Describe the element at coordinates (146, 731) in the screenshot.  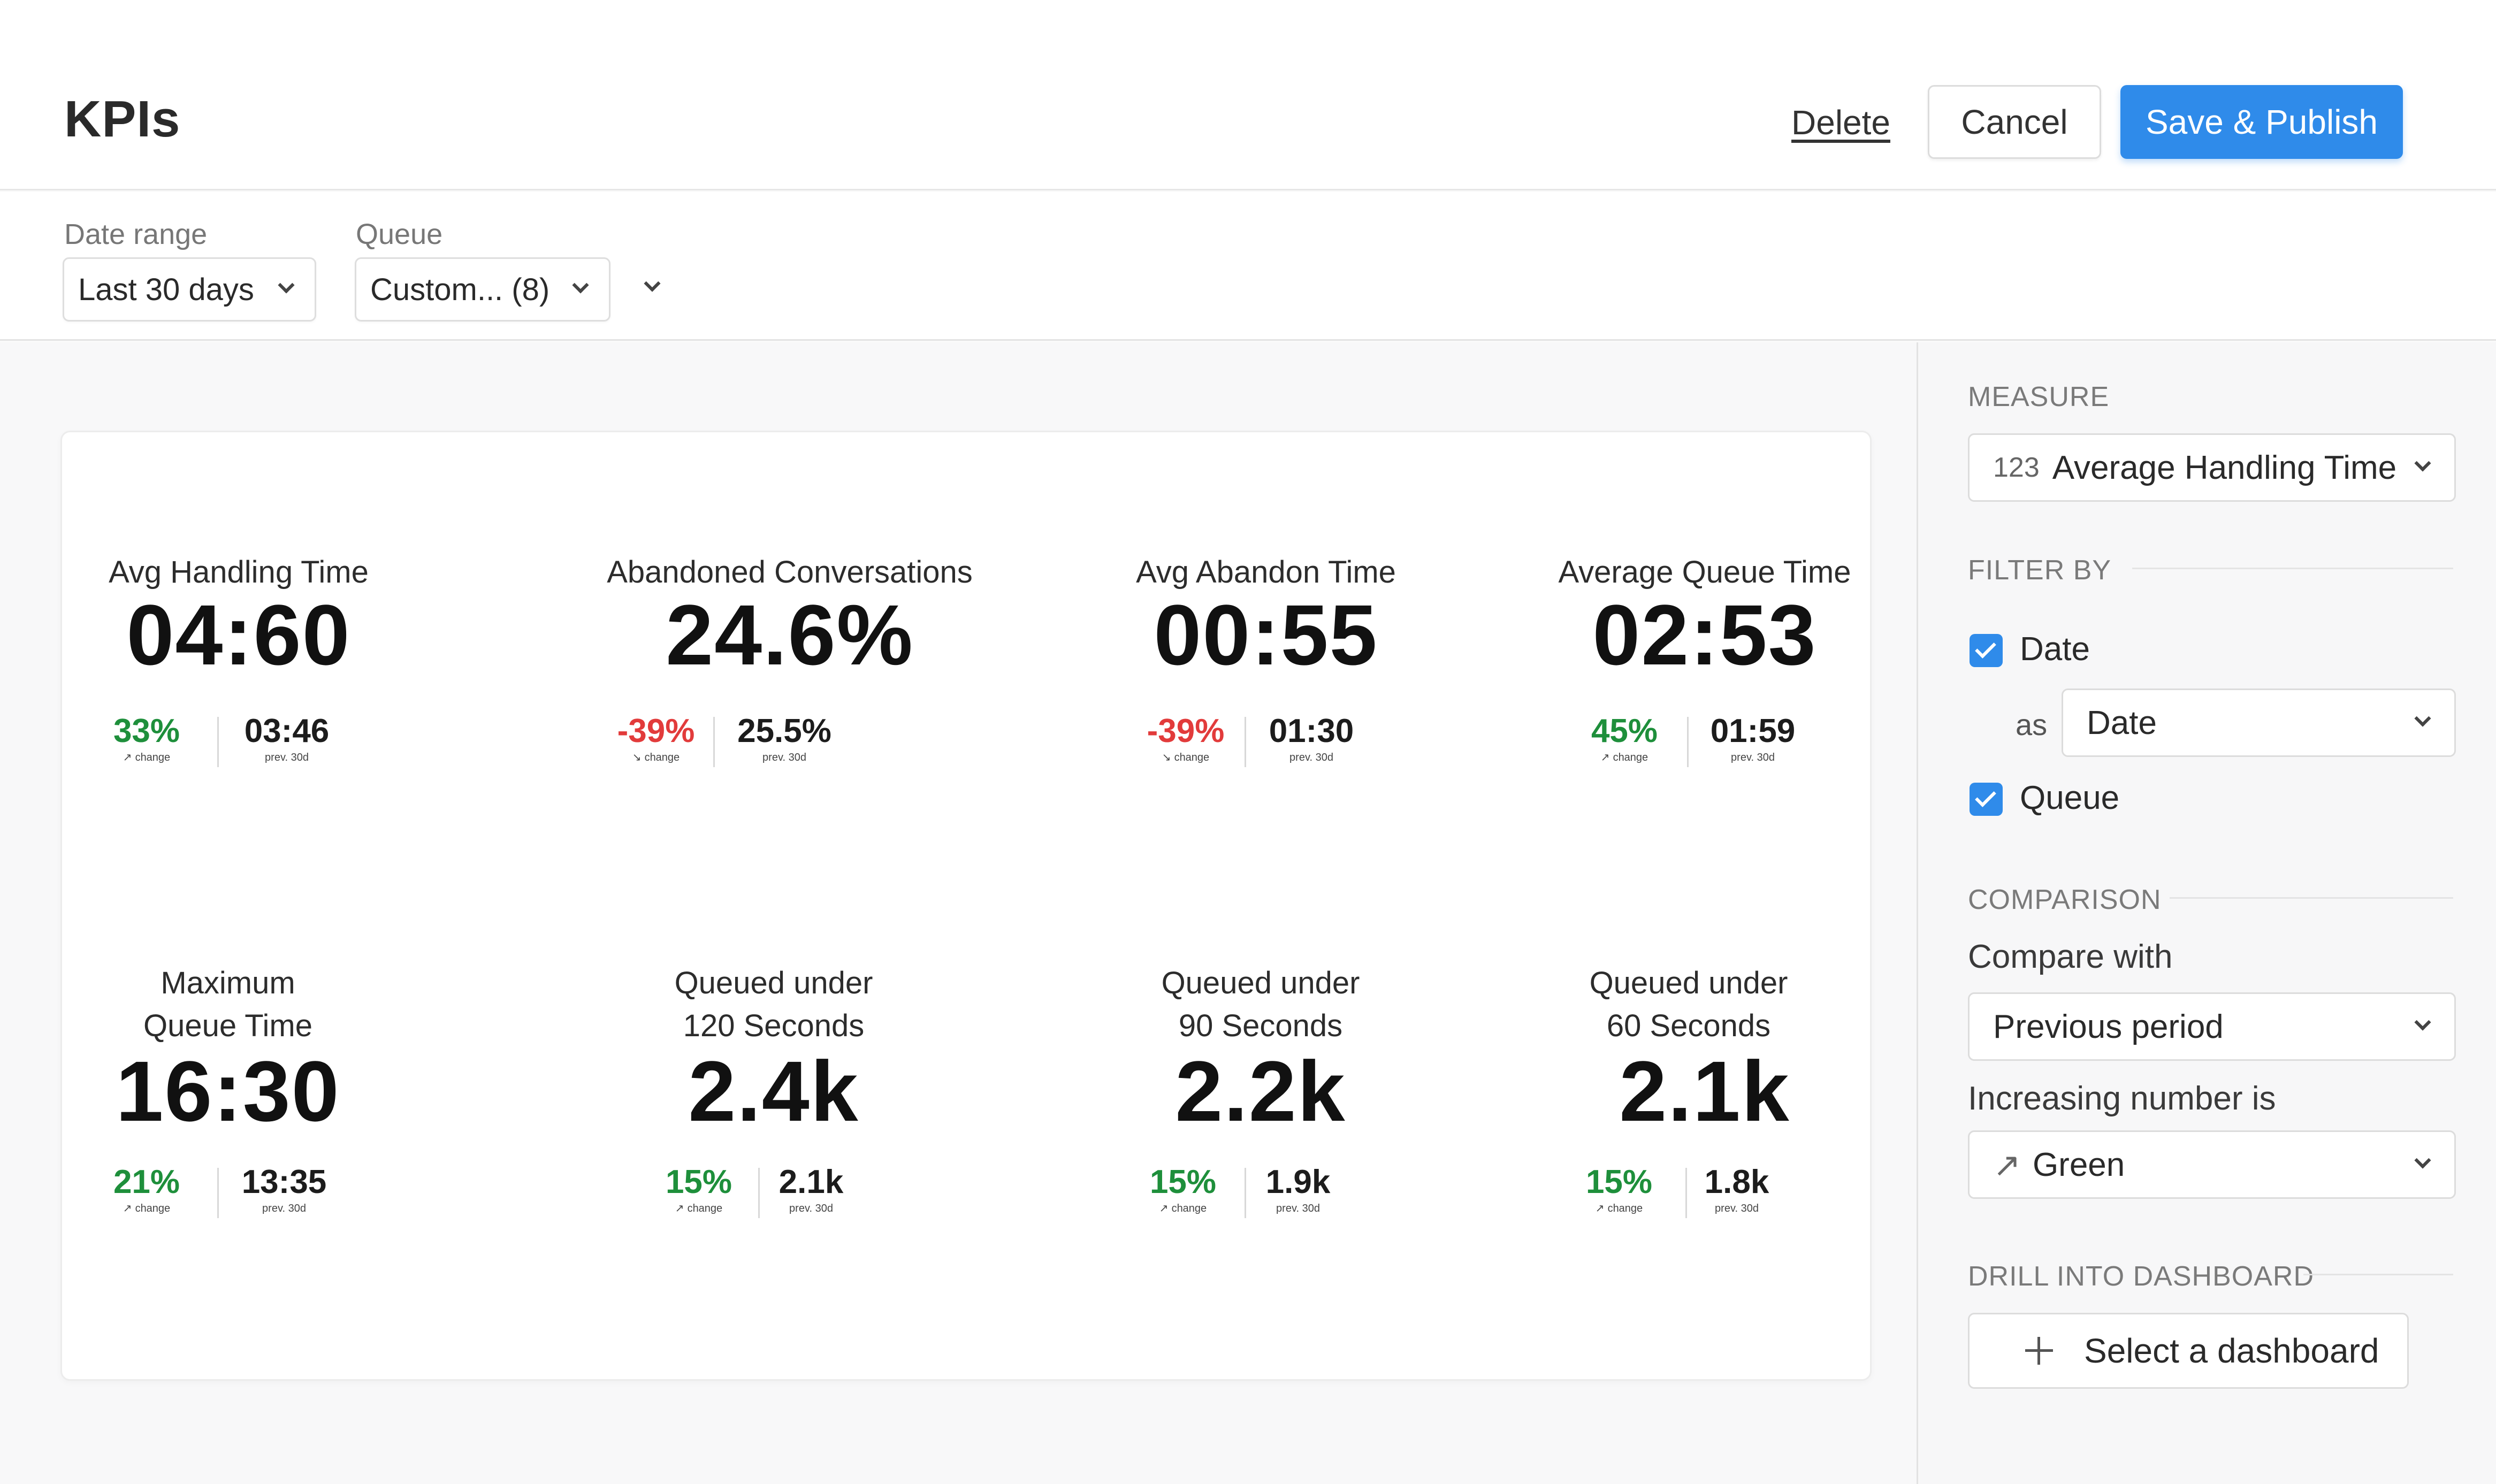
I see `kpi-change-value: 33%` at that location.